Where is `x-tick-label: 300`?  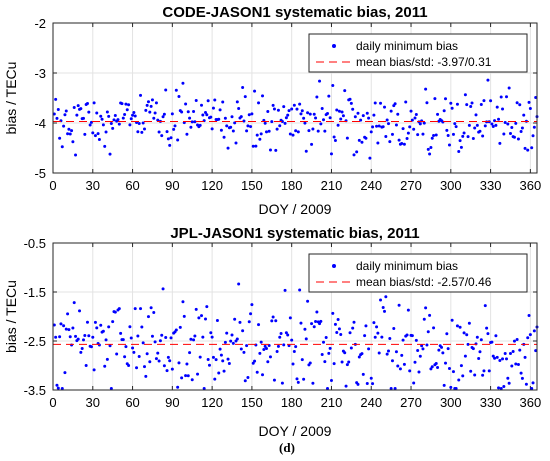
x-tick-label: 300 is located at coordinates (451, 402).